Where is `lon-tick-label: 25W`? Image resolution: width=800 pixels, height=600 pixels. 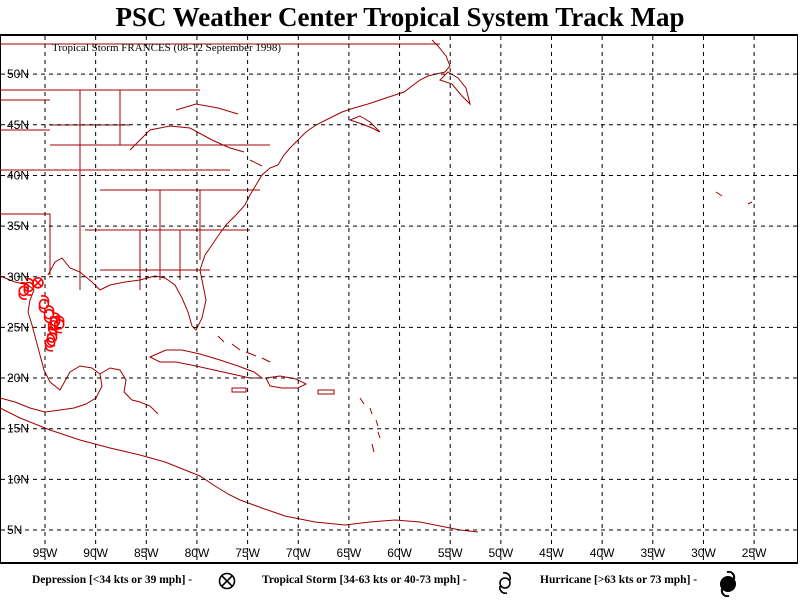
lon-tick-label: 25W is located at coordinates (754, 553).